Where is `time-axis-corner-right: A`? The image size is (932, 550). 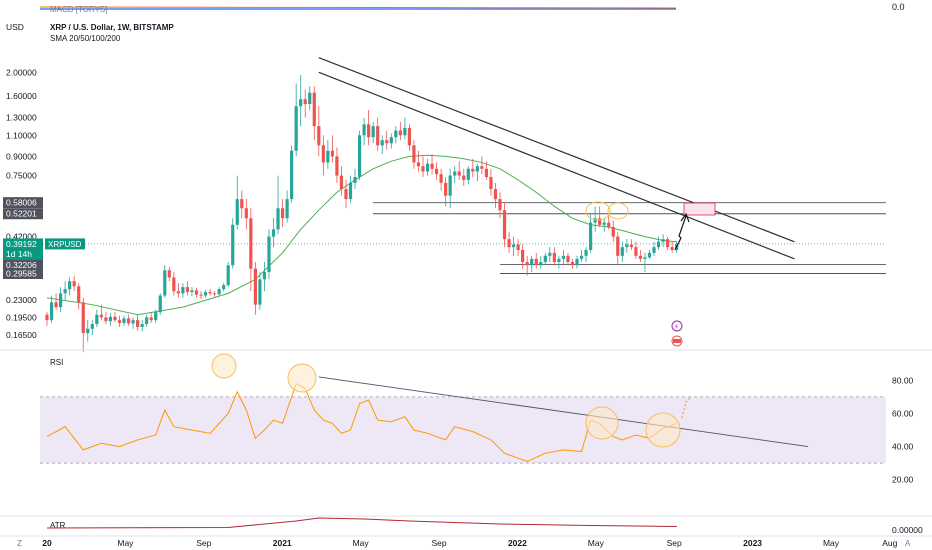
time-axis-corner-right: A is located at coordinates (908, 543).